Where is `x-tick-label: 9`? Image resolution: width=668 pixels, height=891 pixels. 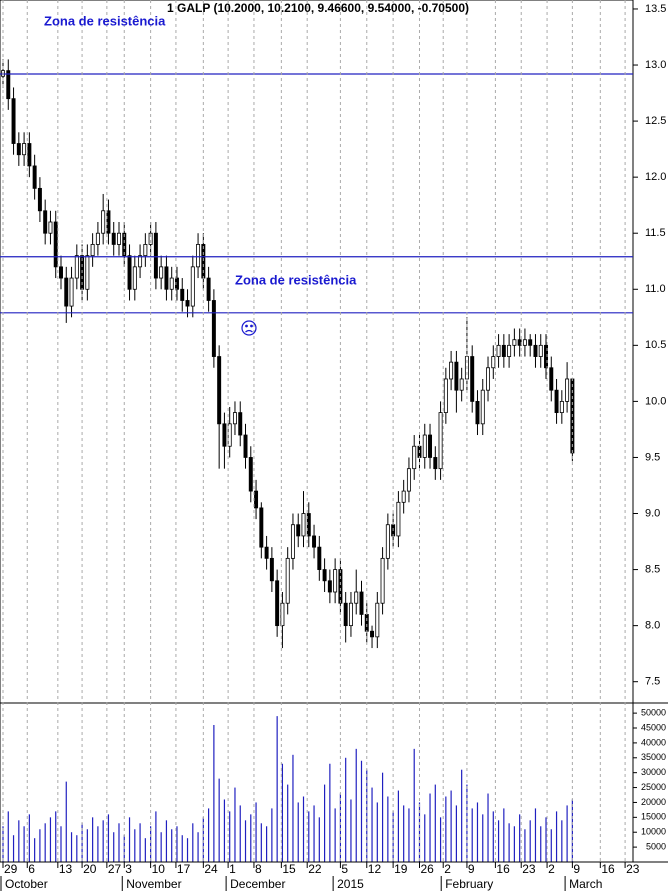
x-tick-label: 9 is located at coordinates (576, 869).